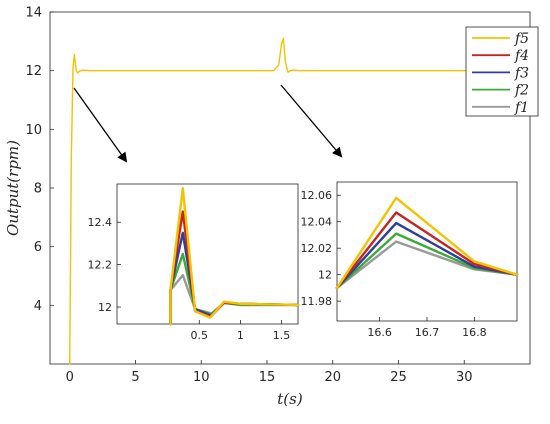 Image resolution: width=550 pixels, height=424 pixels. I want to click on inset-right-axes: 16.6 16.7 16.8 11.98 12 12.02 12.04 12.06, so click(410, 260).